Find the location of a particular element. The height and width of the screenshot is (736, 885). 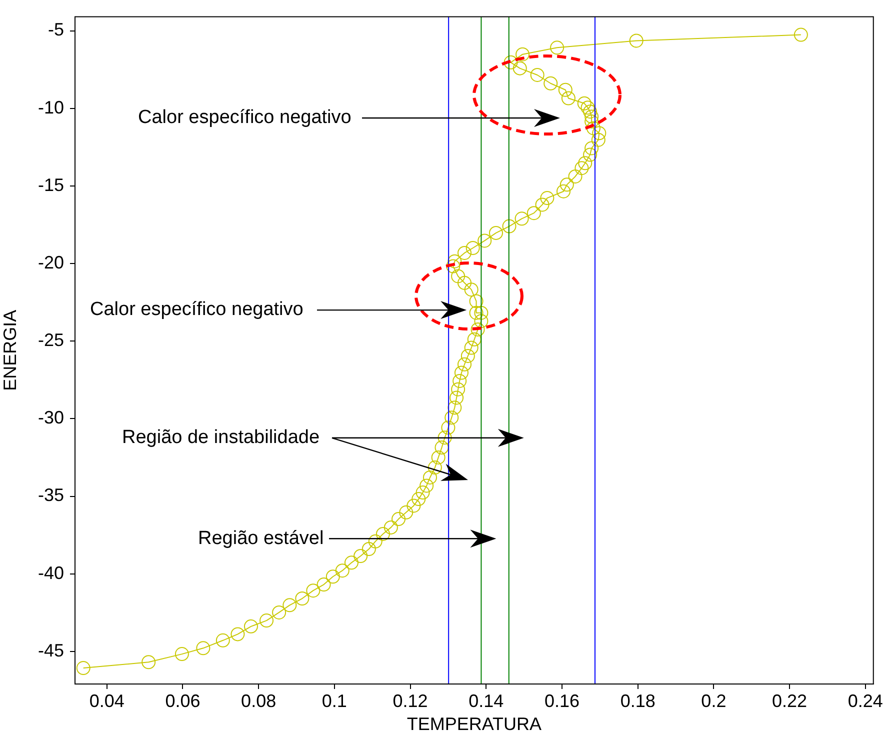

y-tick-label: -10 is located at coordinates (51, 107).